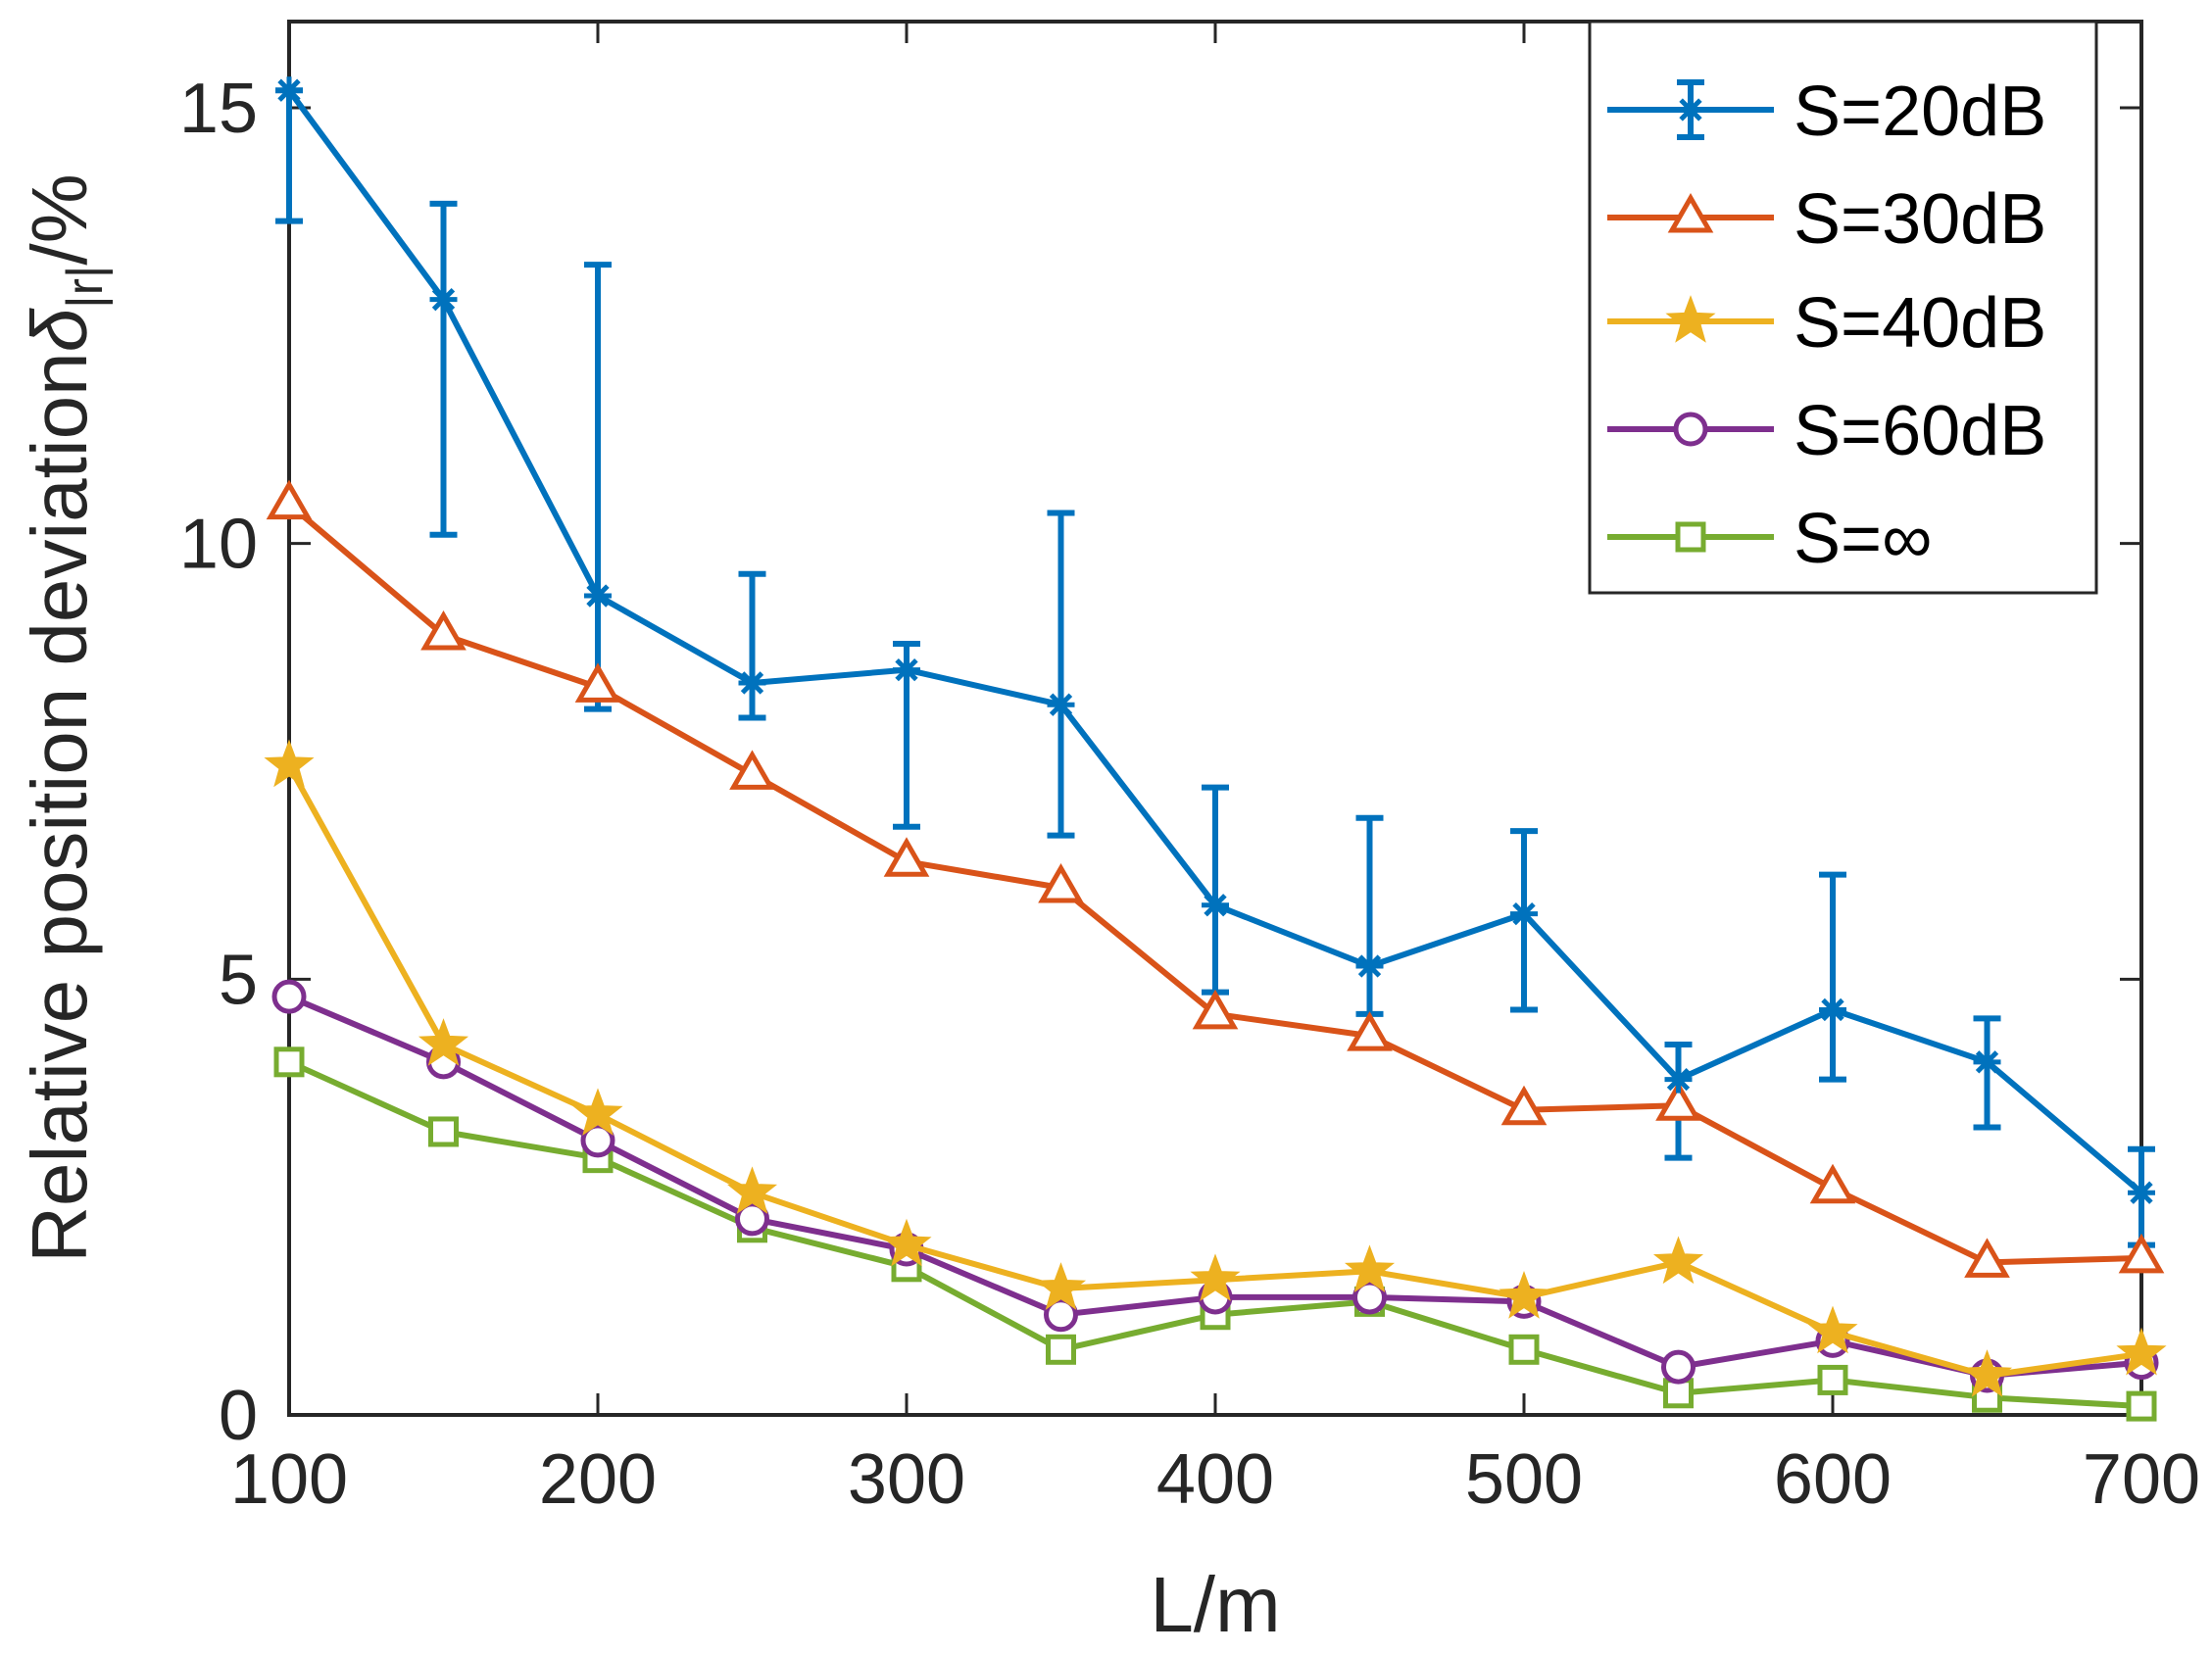  I want to click on x-tick-label: 400, so click(1215, 1479).